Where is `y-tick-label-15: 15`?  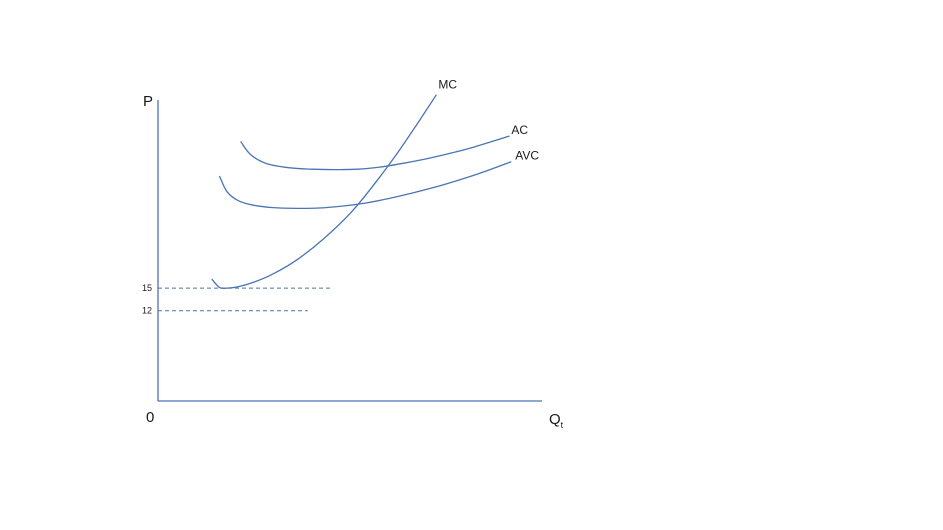
y-tick-label-15: 15 is located at coordinates (147, 288).